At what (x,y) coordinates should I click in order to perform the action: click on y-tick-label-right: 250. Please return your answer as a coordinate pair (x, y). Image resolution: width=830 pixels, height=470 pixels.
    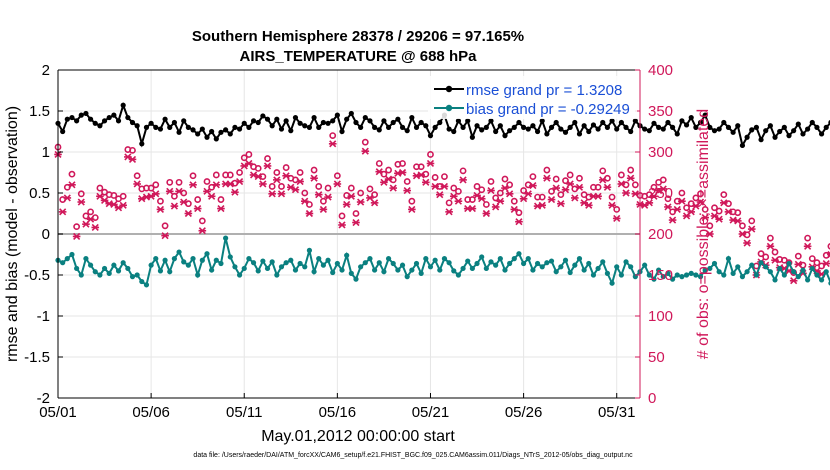
    Looking at the image, I should click on (660, 193).